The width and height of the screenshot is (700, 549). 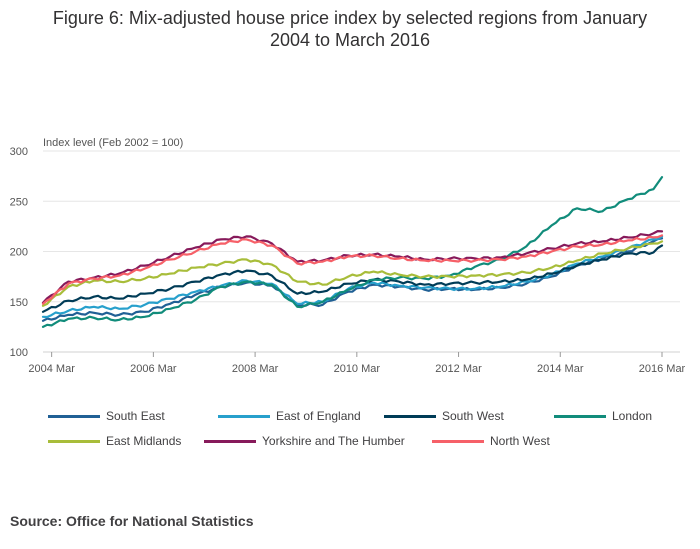 I want to click on y-tick-label: 150, so click(x=19, y=303).